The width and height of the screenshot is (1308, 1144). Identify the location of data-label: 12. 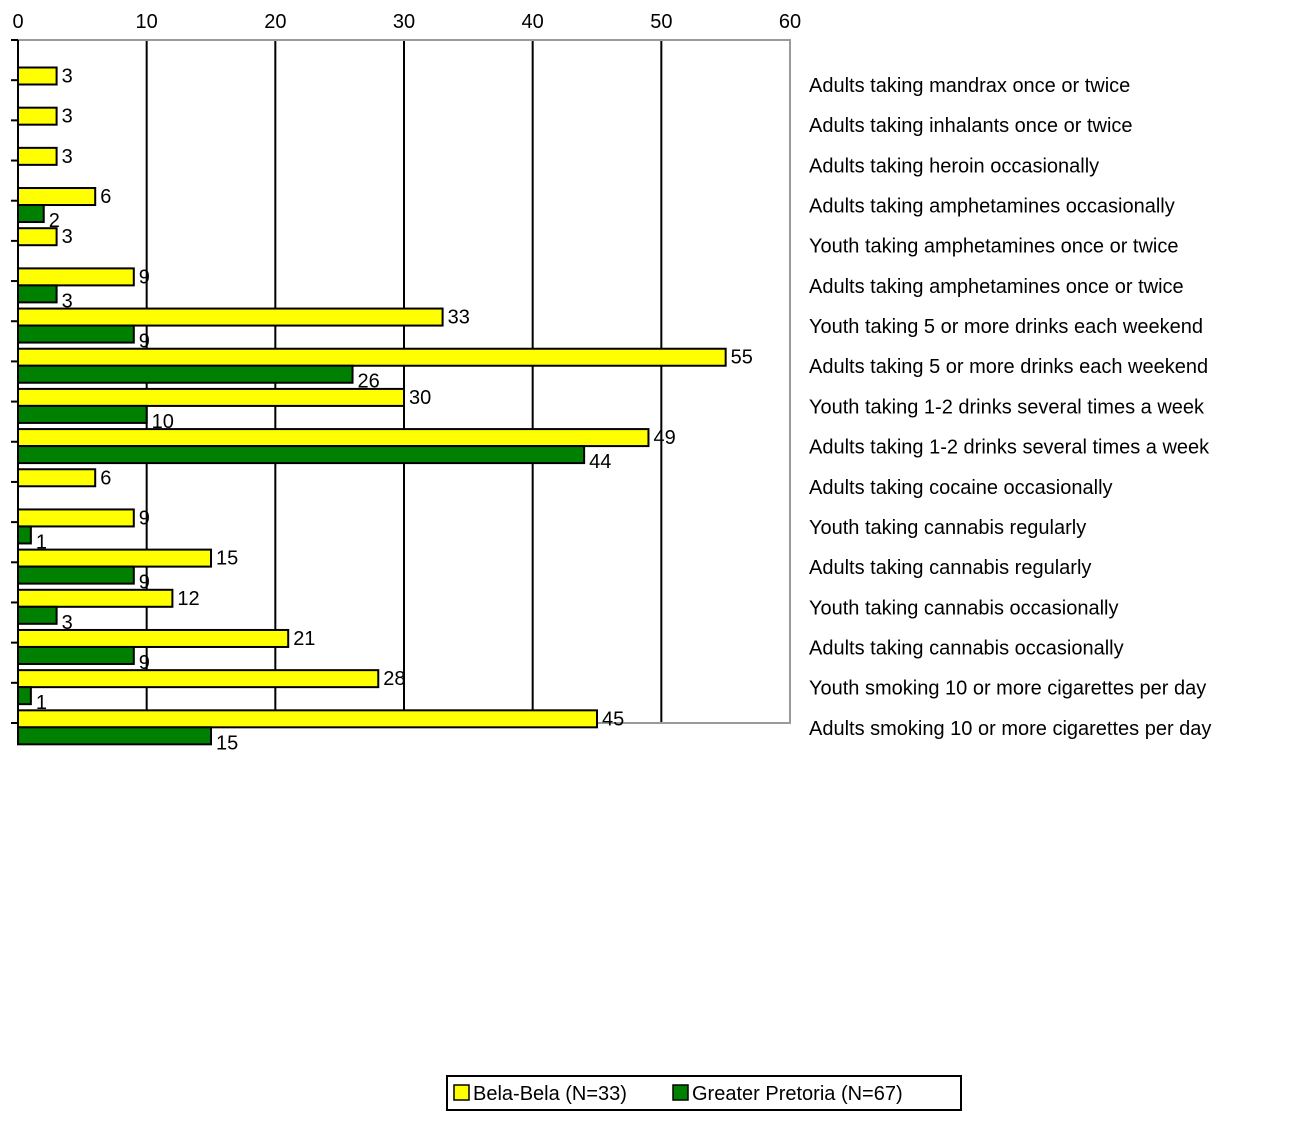
(188, 599).